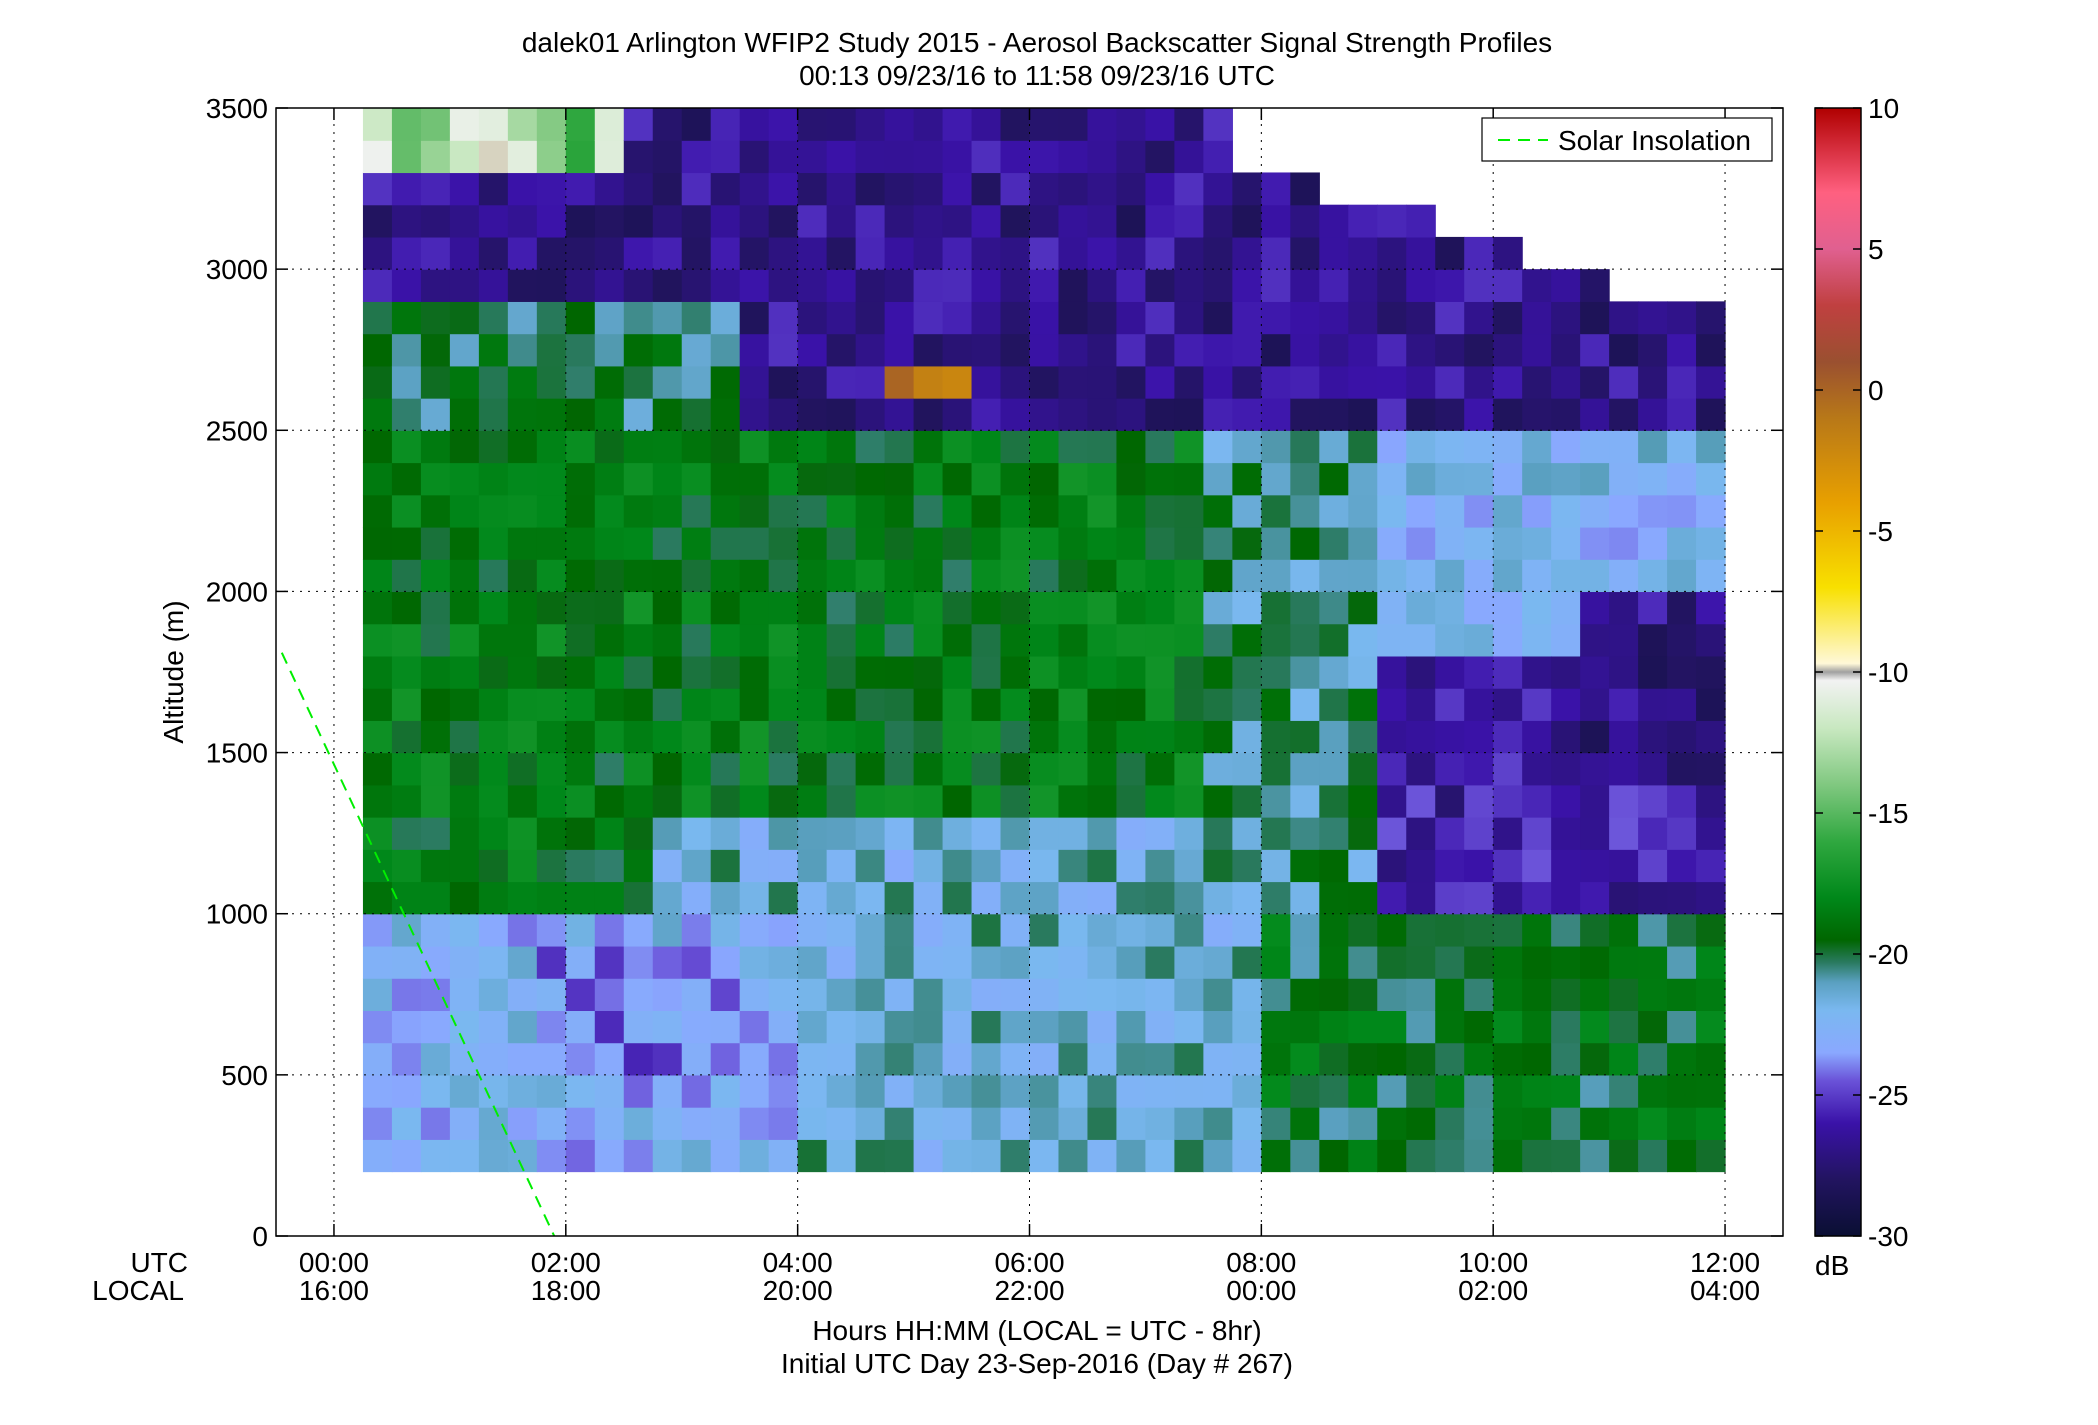 This screenshot has height=1425, width=2098. I want to click on colorbar-tick-label: 5, so click(1876, 249).